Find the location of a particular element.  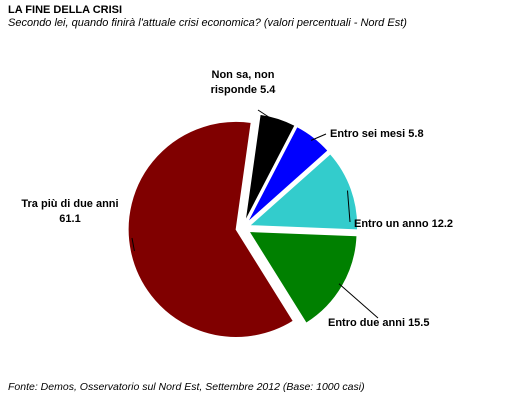

category-label: Entro due anni is located at coordinates (366, 323).